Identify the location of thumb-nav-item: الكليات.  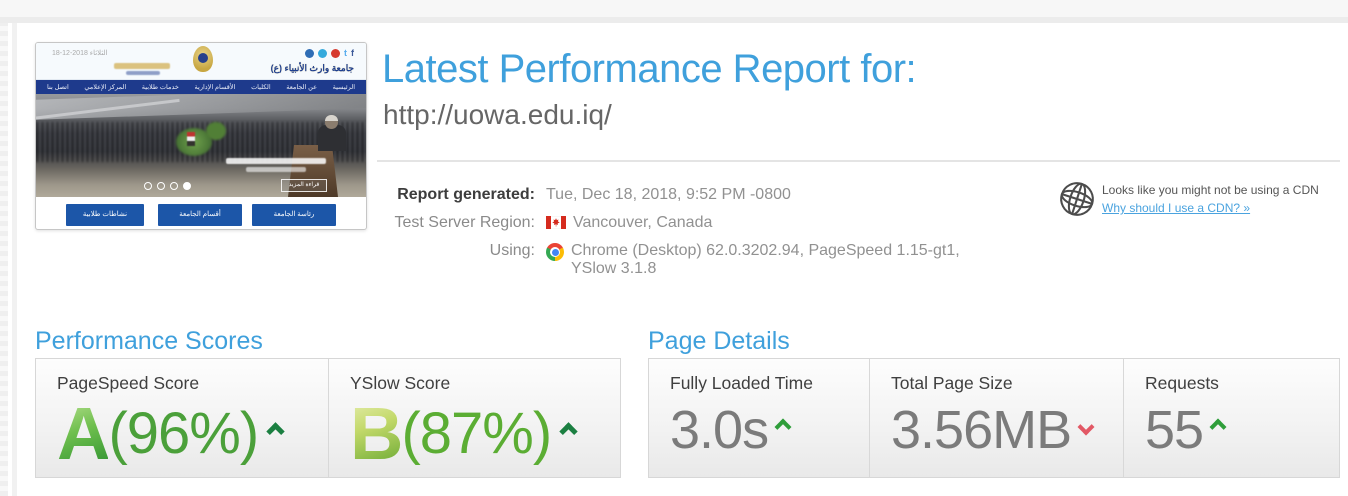
(261, 87).